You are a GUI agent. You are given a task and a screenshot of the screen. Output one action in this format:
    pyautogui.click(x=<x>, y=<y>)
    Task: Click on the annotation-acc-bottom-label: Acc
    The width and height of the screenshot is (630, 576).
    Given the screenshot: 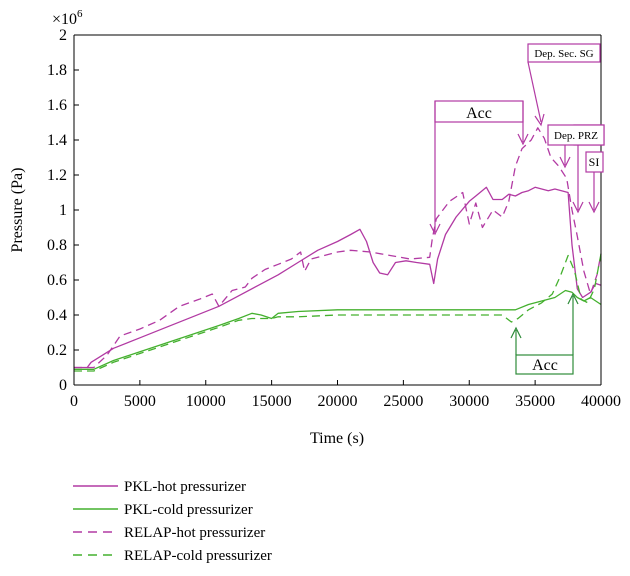 What is the action you would take?
    pyautogui.click(x=545, y=365)
    